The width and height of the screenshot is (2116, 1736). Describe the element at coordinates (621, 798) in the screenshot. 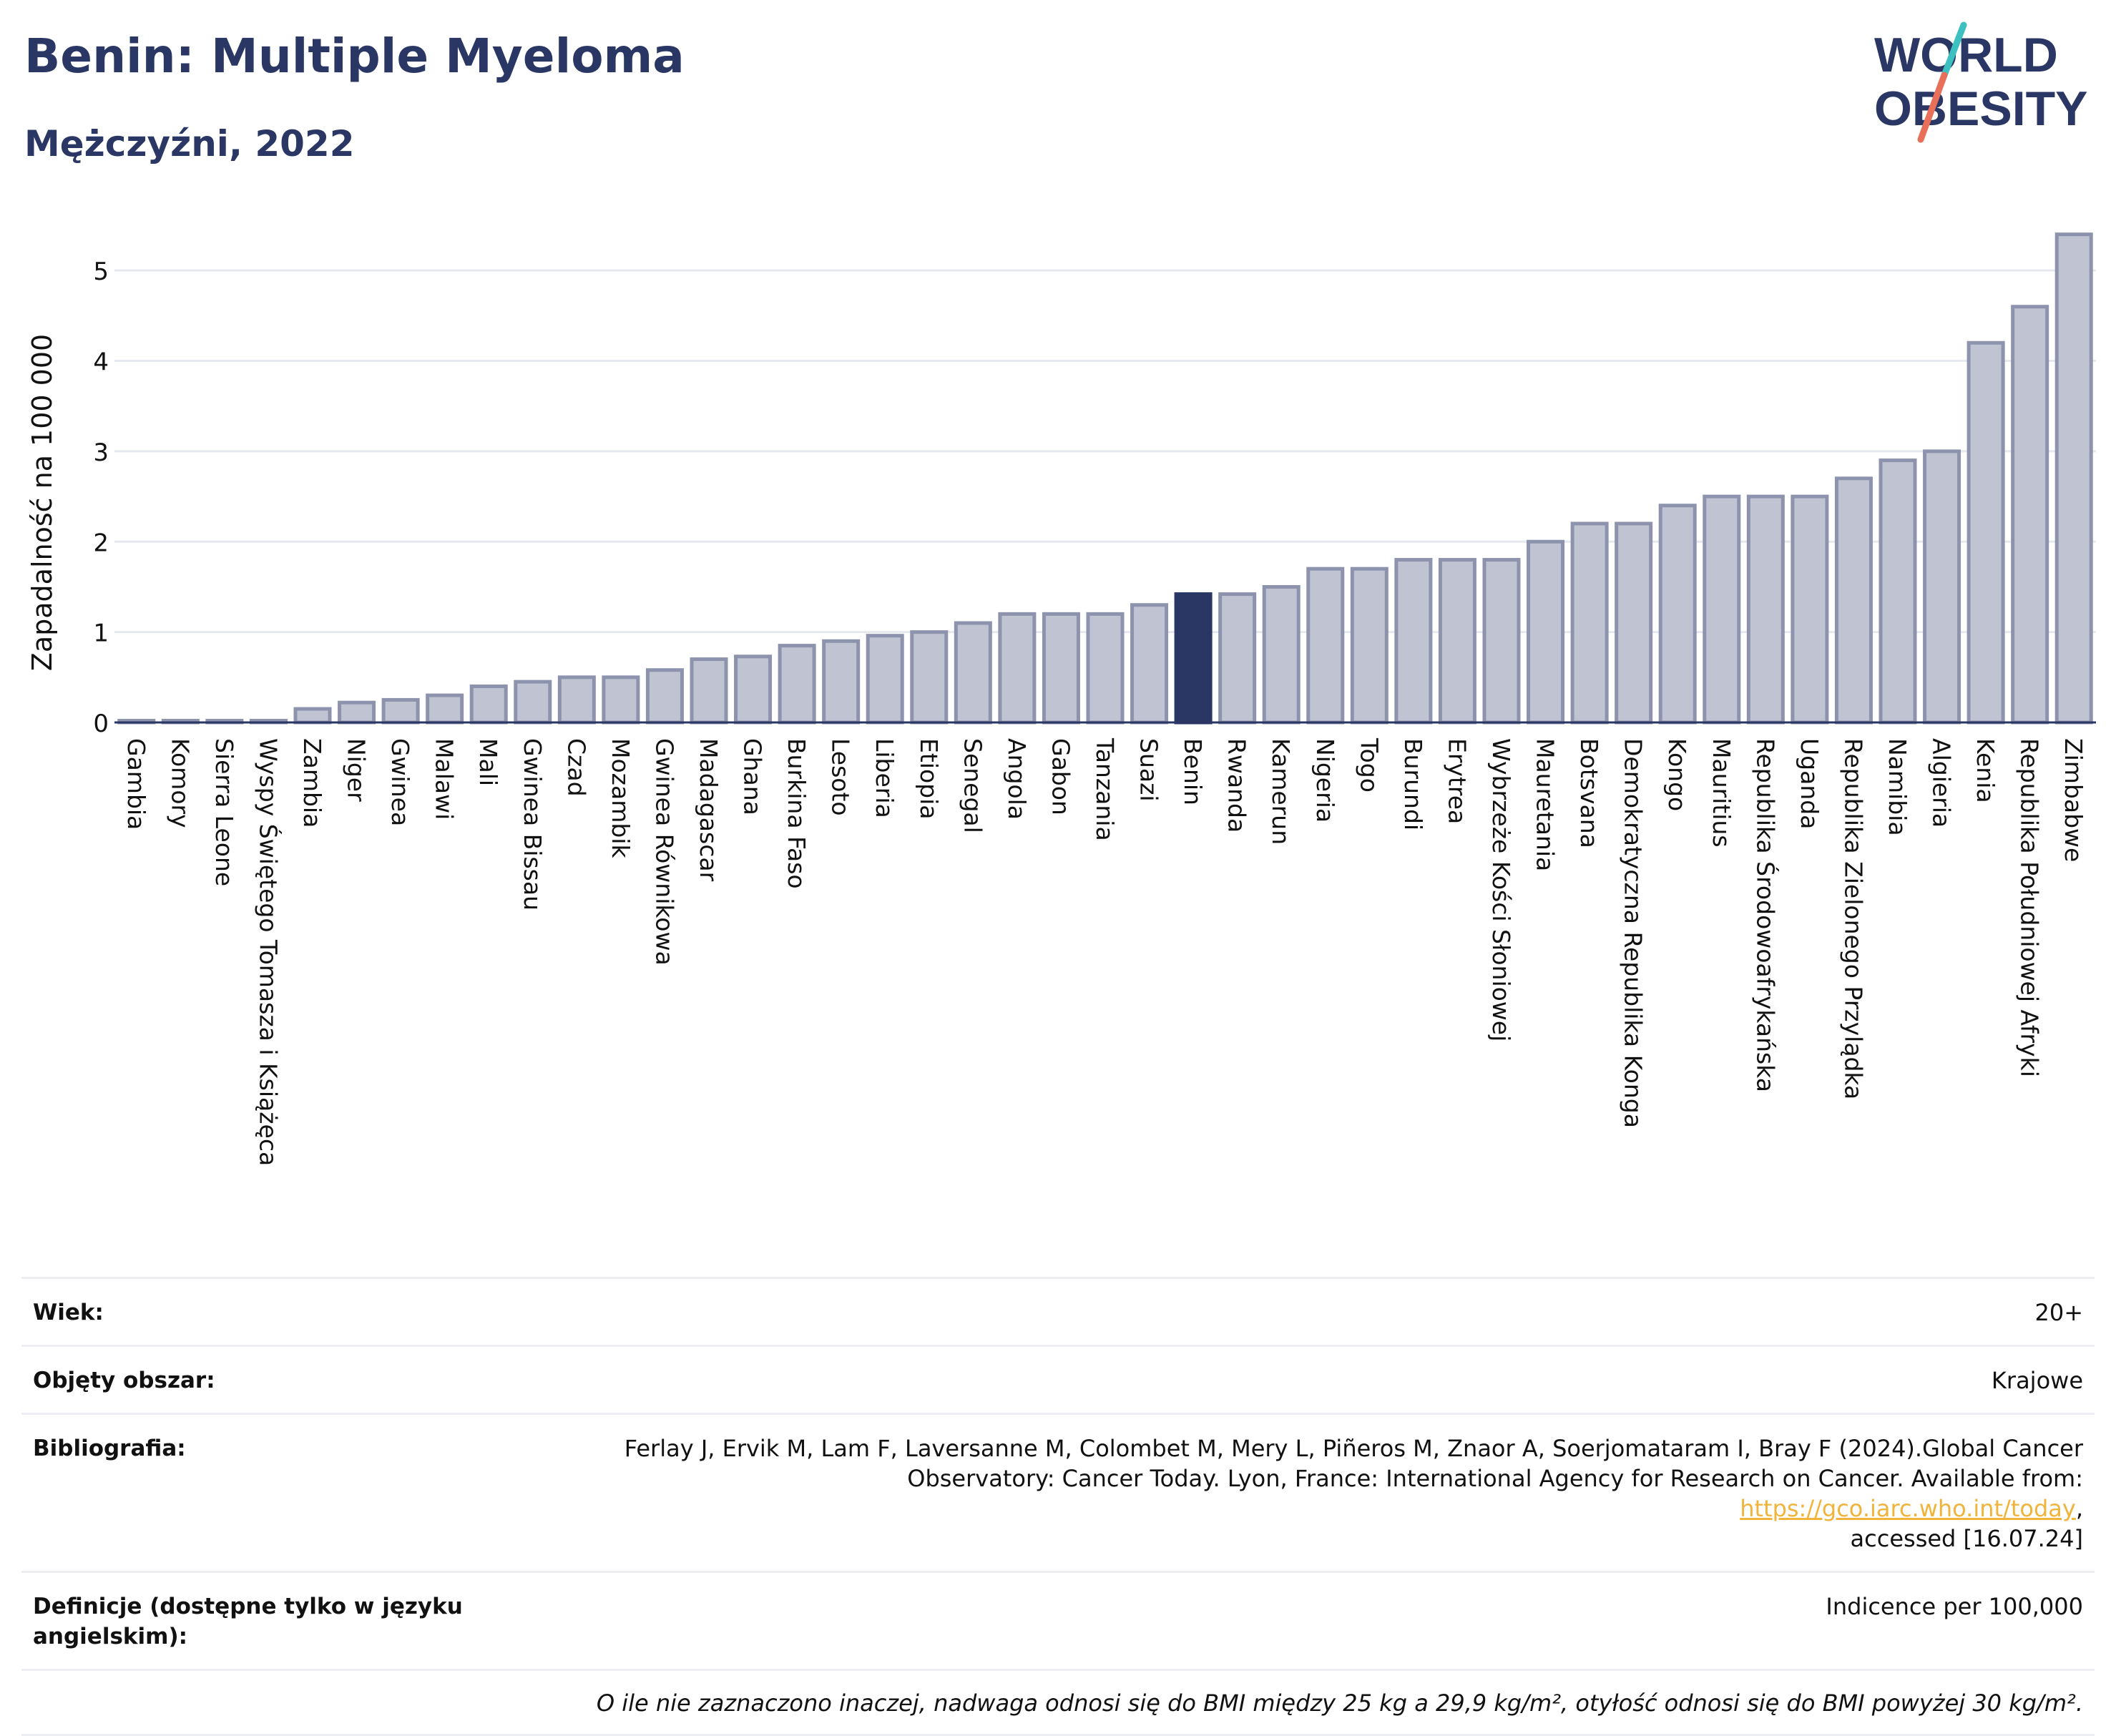

I see `x-tick-label: Mozambik` at that location.